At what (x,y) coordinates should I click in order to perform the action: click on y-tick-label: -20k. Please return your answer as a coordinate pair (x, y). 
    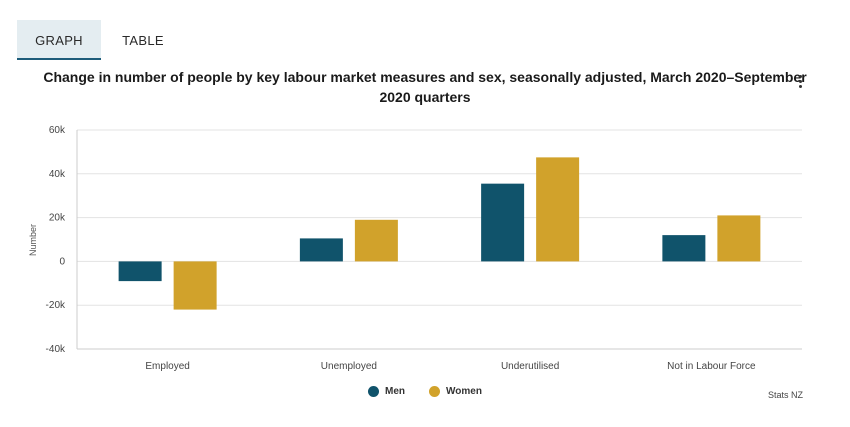
    Looking at the image, I should click on (56, 305).